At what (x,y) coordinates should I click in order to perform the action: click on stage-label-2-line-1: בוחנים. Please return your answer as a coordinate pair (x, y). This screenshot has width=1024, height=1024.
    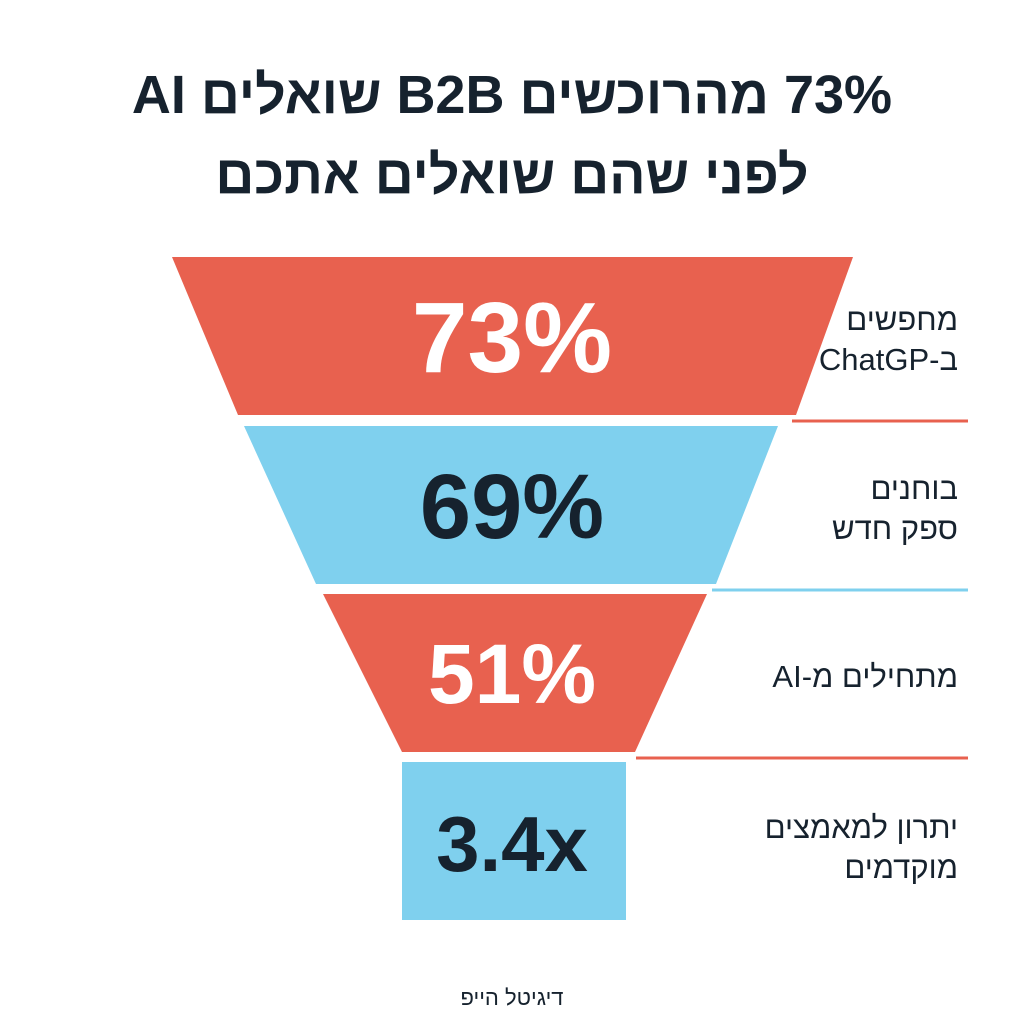
    Looking at the image, I should click on (914, 488).